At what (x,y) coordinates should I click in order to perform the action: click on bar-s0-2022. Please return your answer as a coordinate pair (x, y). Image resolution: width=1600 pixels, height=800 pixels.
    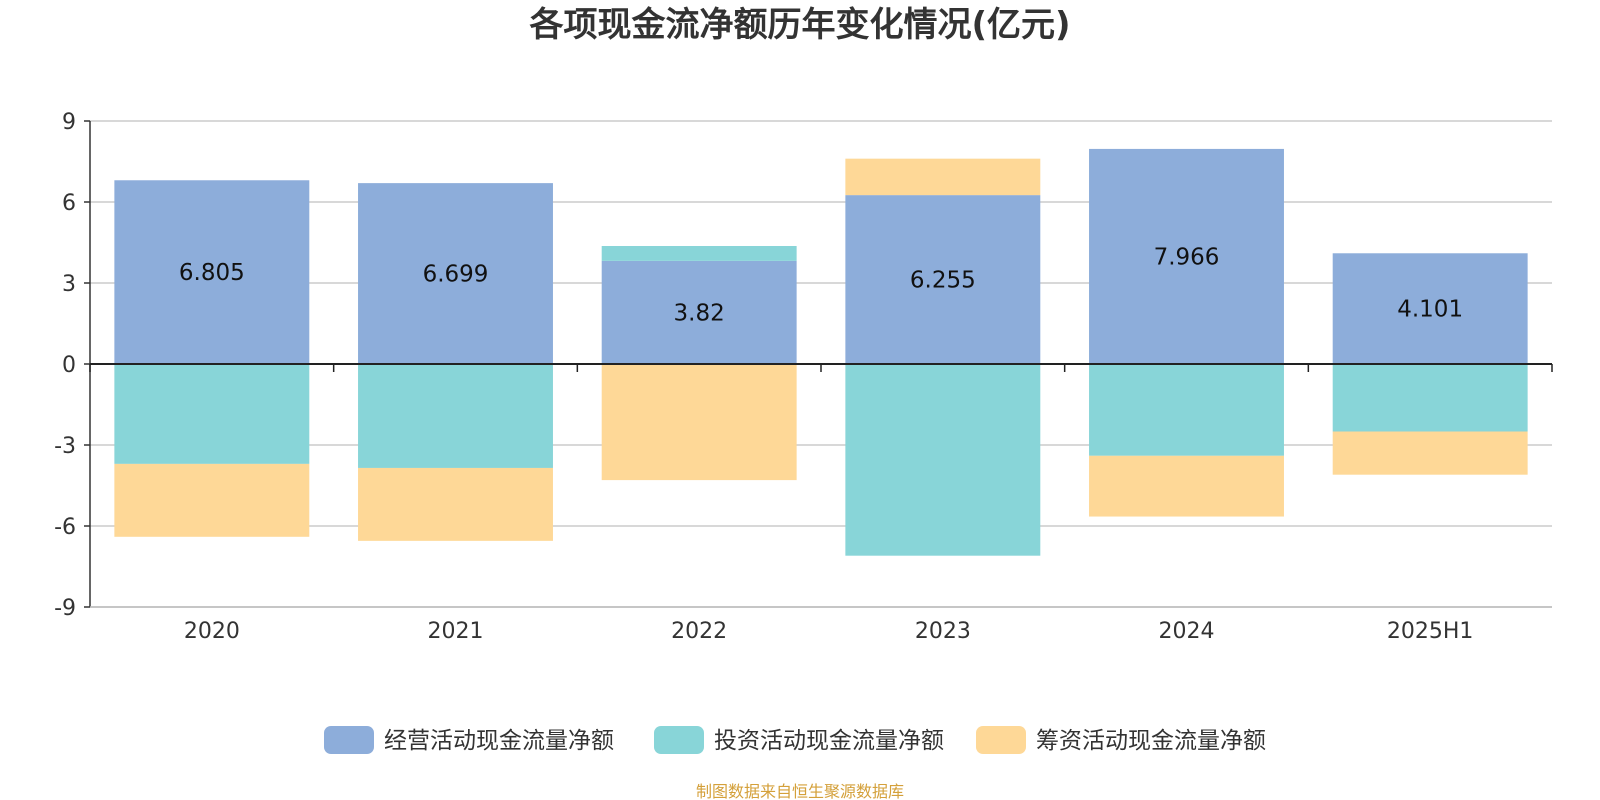
    Looking at the image, I should click on (699, 312).